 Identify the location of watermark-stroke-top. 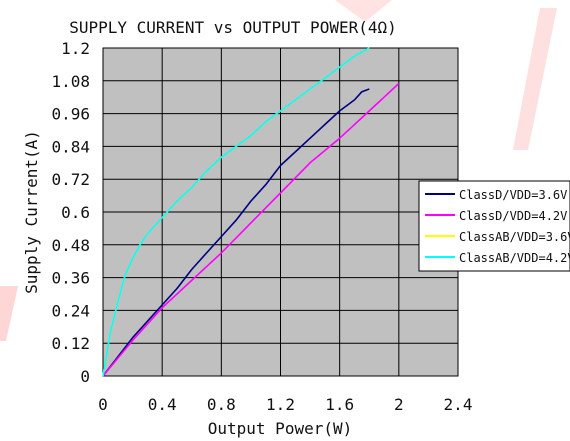
(363, 11).